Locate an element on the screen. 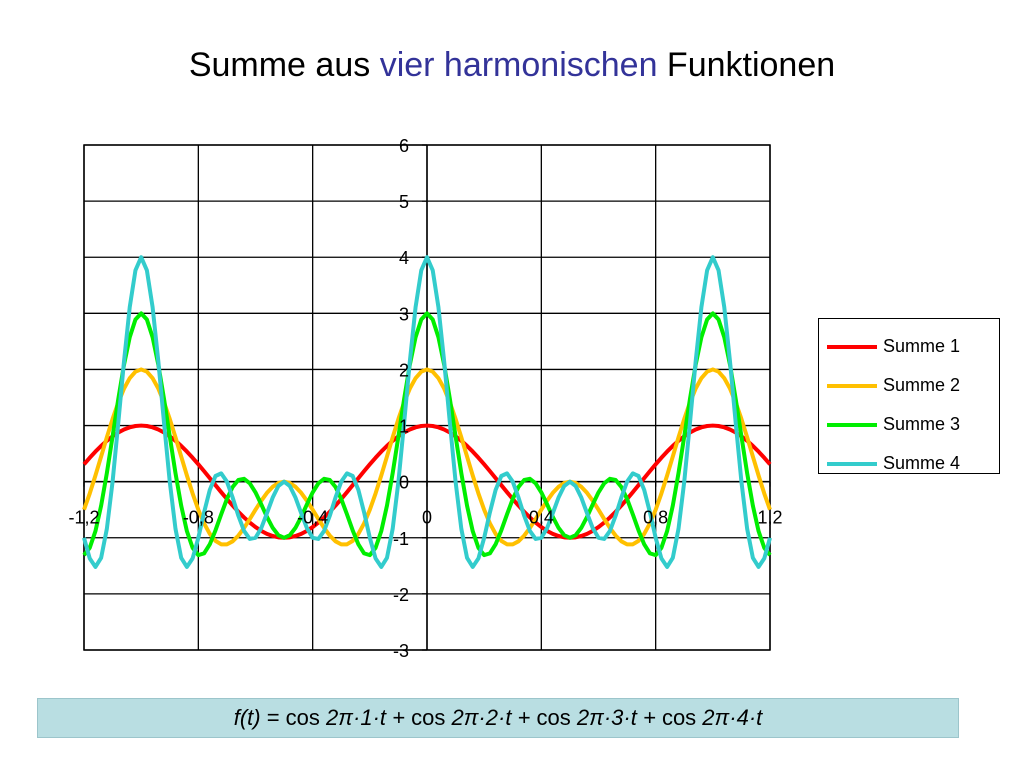 The height and width of the screenshot is (768, 1024). legend-item-summe-4: Summe 4 is located at coordinates (909, 463).